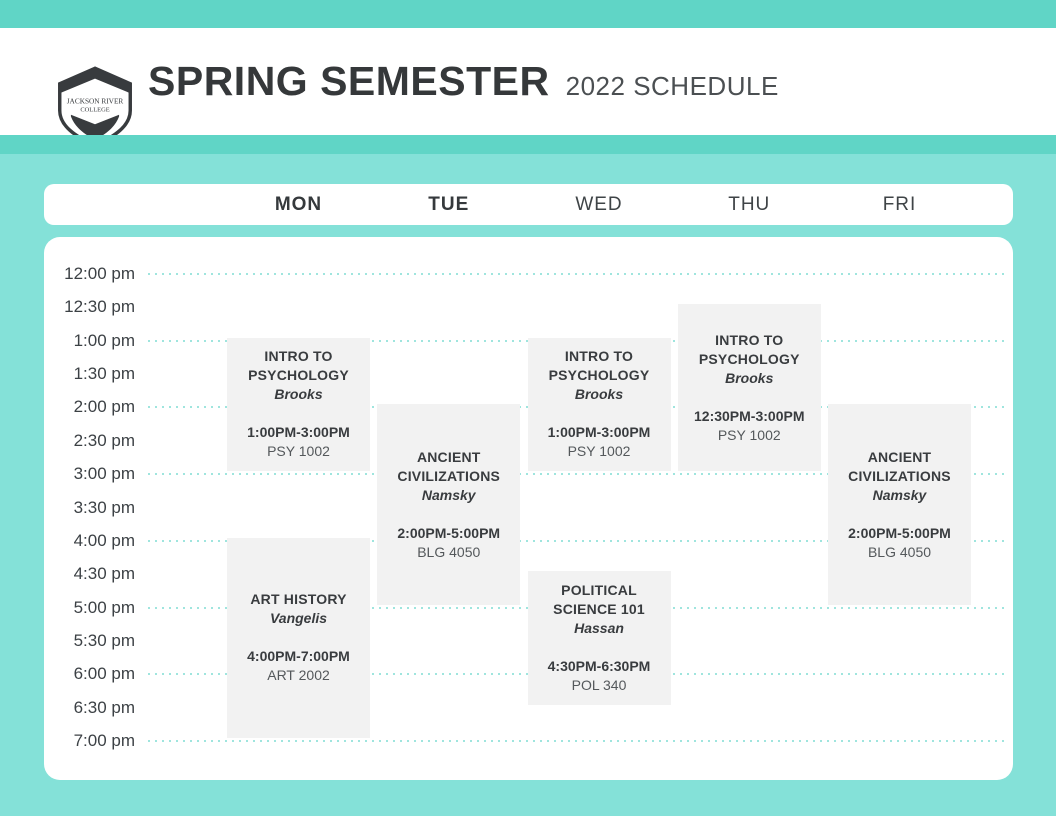 The image size is (1056, 816). Describe the element at coordinates (349, 81) in the screenshot. I see `page-title: SPRING SEMESTER` at that location.